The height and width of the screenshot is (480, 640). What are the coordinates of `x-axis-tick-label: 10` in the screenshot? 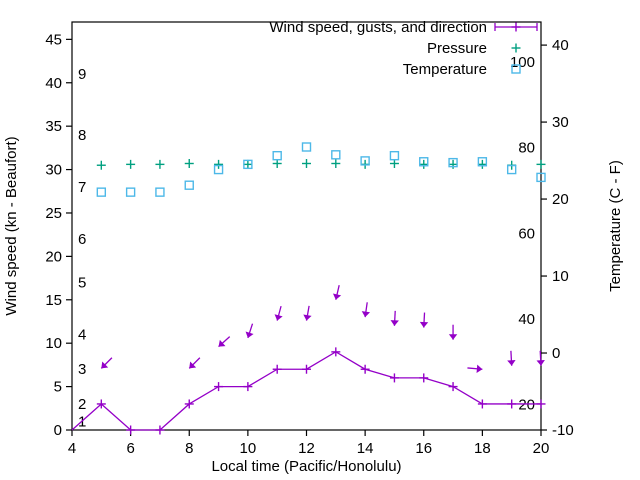 It's located at (248, 448).